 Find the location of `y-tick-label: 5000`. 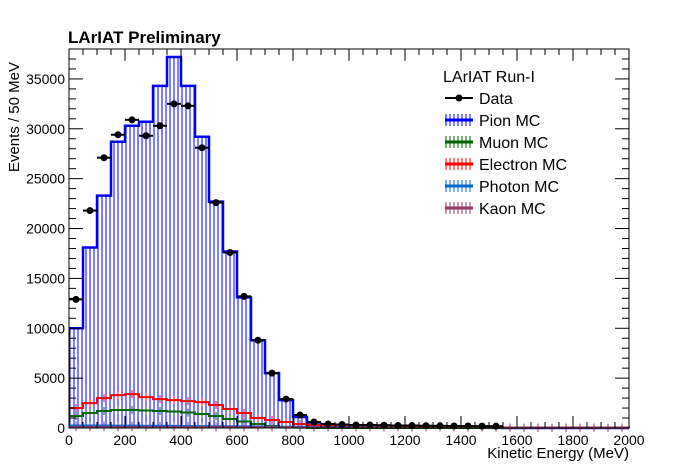

y-tick-label: 5000 is located at coordinates (49, 378).